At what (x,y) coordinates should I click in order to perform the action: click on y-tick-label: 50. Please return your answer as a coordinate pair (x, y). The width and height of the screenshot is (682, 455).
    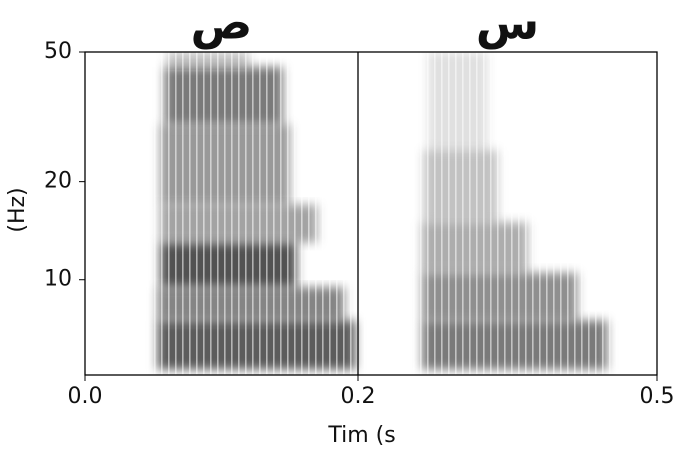
    Looking at the image, I should click on (58, 51).